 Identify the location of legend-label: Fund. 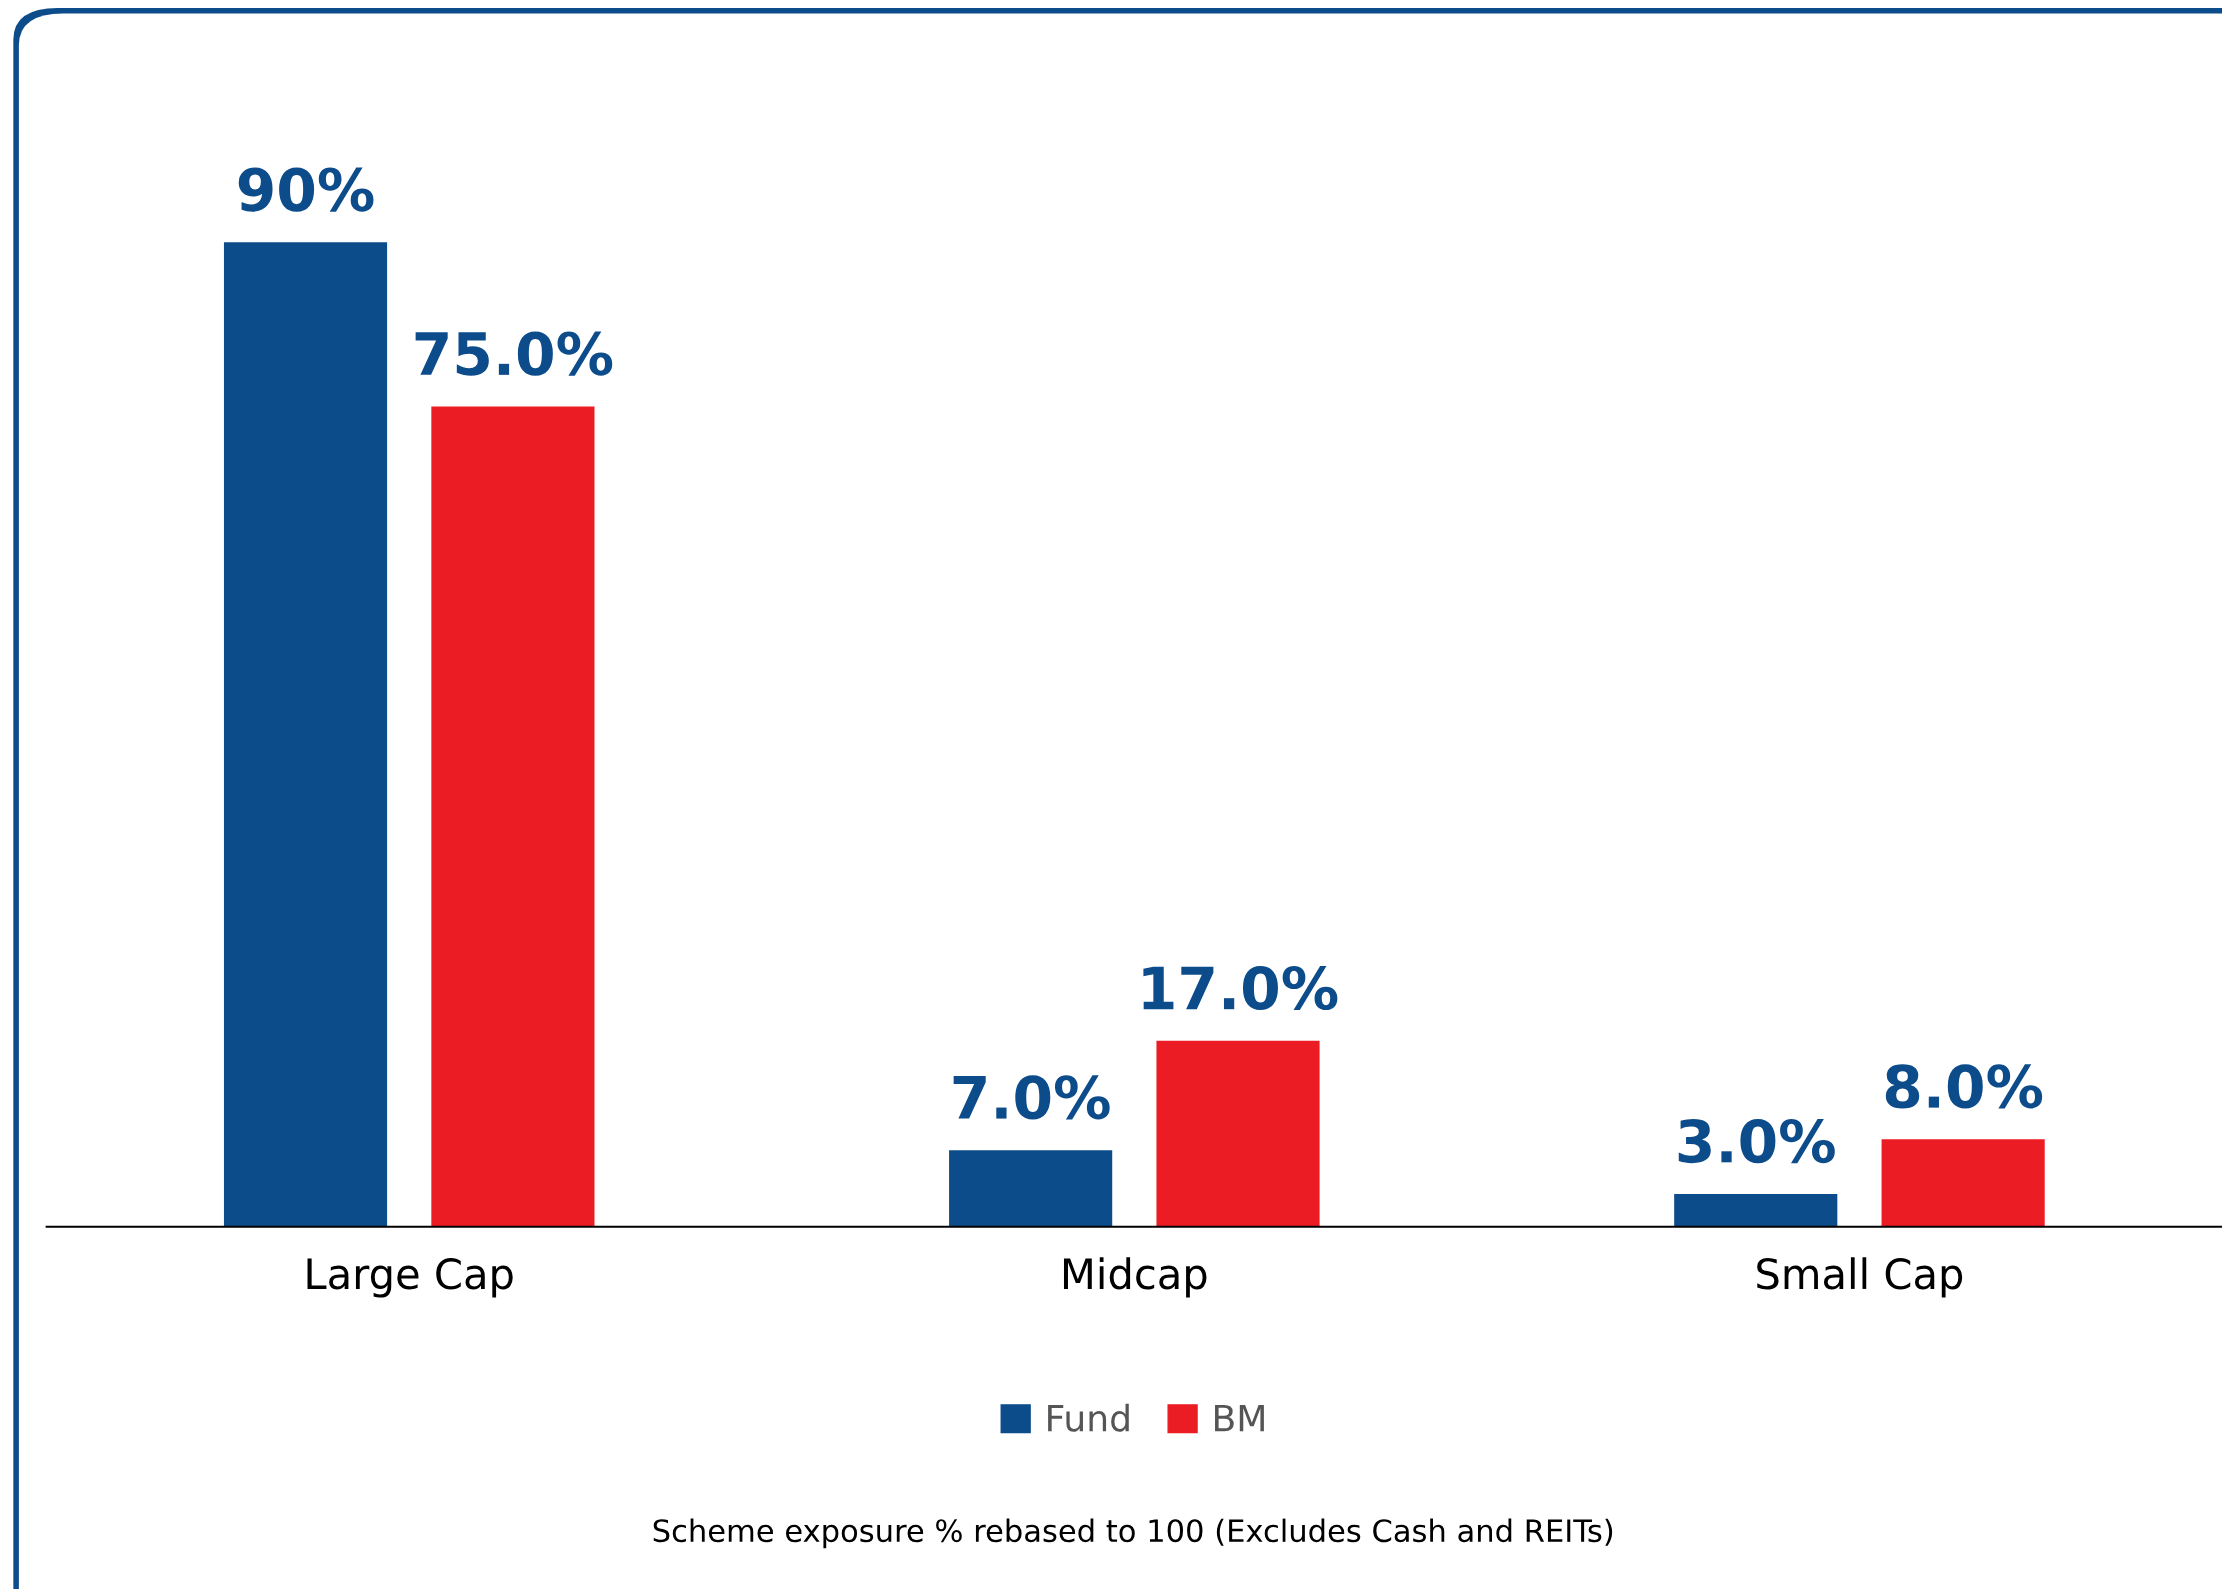
(1088, 1417).